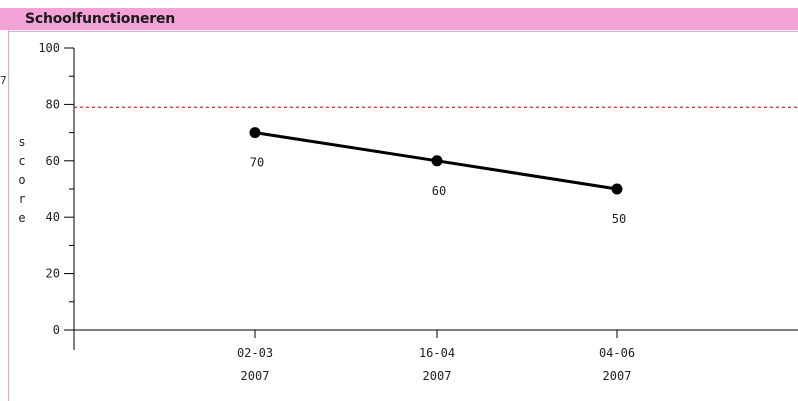  I want to click on y-tick-label: 40, so click(53, 217).